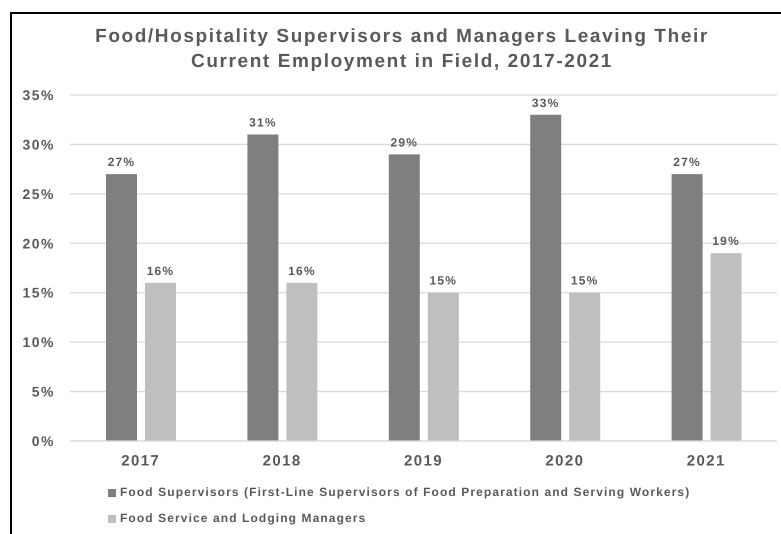 This screenshot has width=781, height=534. What do you see at coordinates (38, 94) in the screenshot?
I see `y-tick-label: 35%` at bounding box center [38, 94].